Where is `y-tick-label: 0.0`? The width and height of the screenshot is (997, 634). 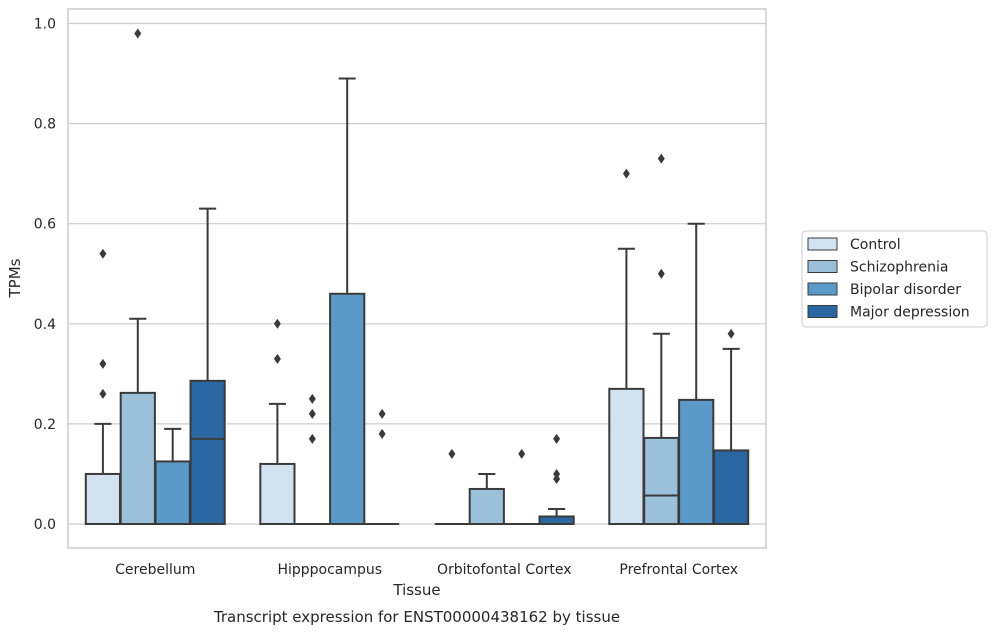 y-tick-label: 0.0 is located at coordinates (45, 525).